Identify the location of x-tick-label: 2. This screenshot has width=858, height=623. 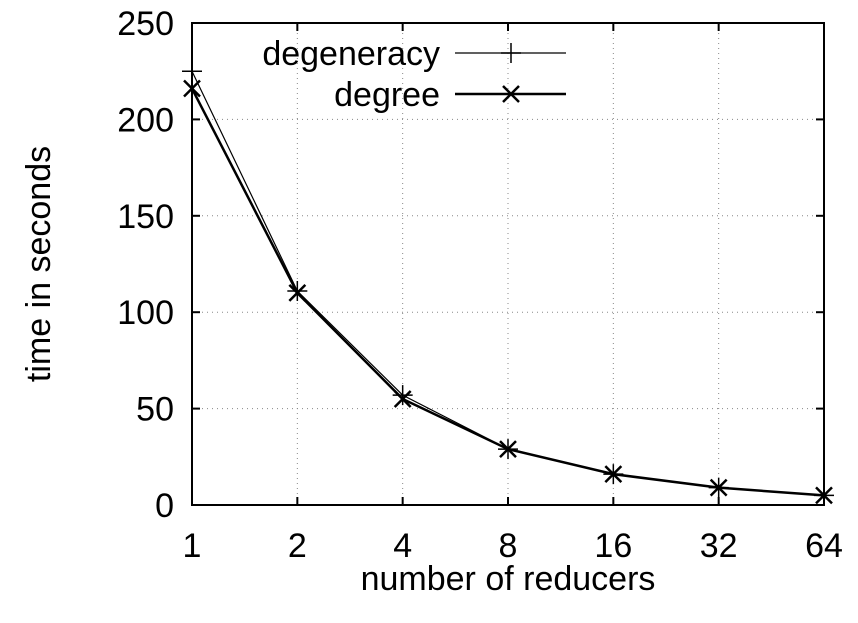
(297, 546).